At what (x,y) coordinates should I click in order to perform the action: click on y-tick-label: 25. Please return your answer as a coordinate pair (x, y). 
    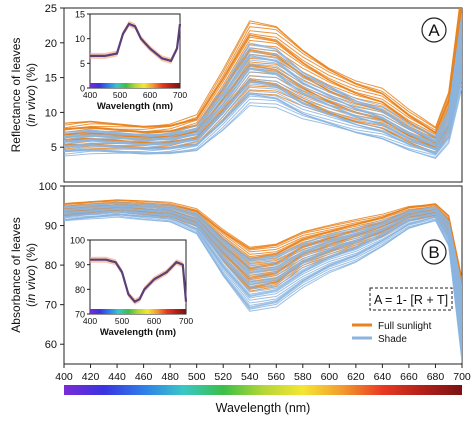
    Looking at the image, I should click on (51, 9).